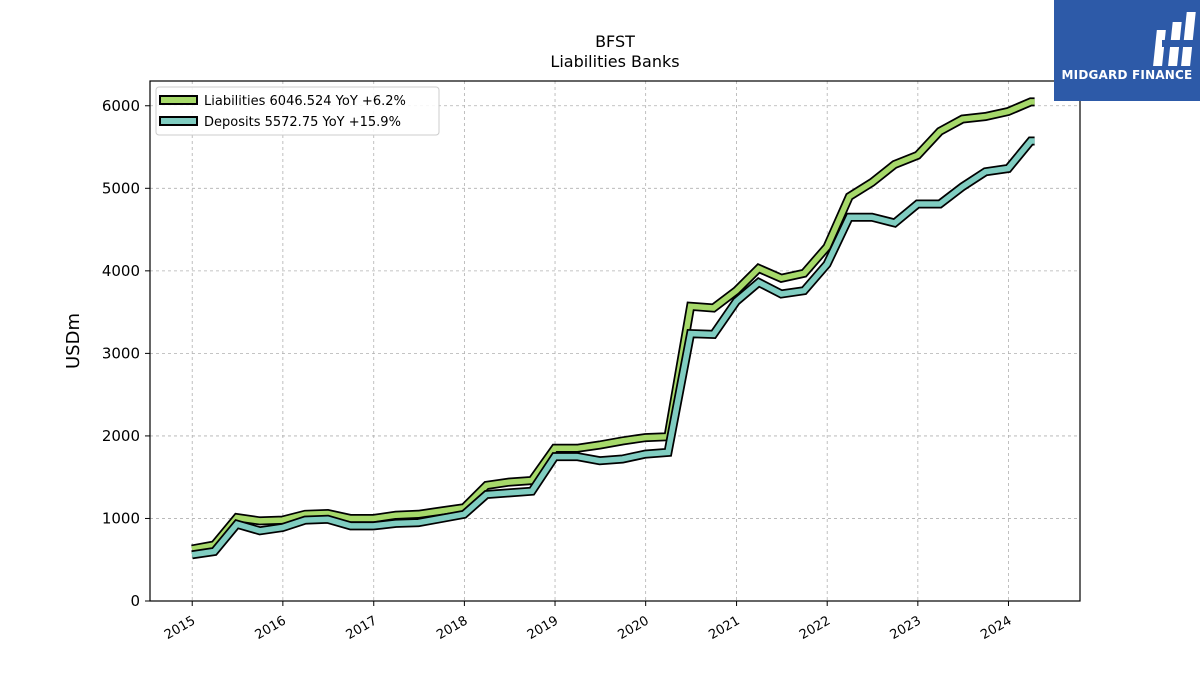 The width and height of the screenshot is (1200, 675). What do you see at coordinates (271, 628) in the screenshot?
I see `x-tick-label: 2016` at bounding box center [271, 628].